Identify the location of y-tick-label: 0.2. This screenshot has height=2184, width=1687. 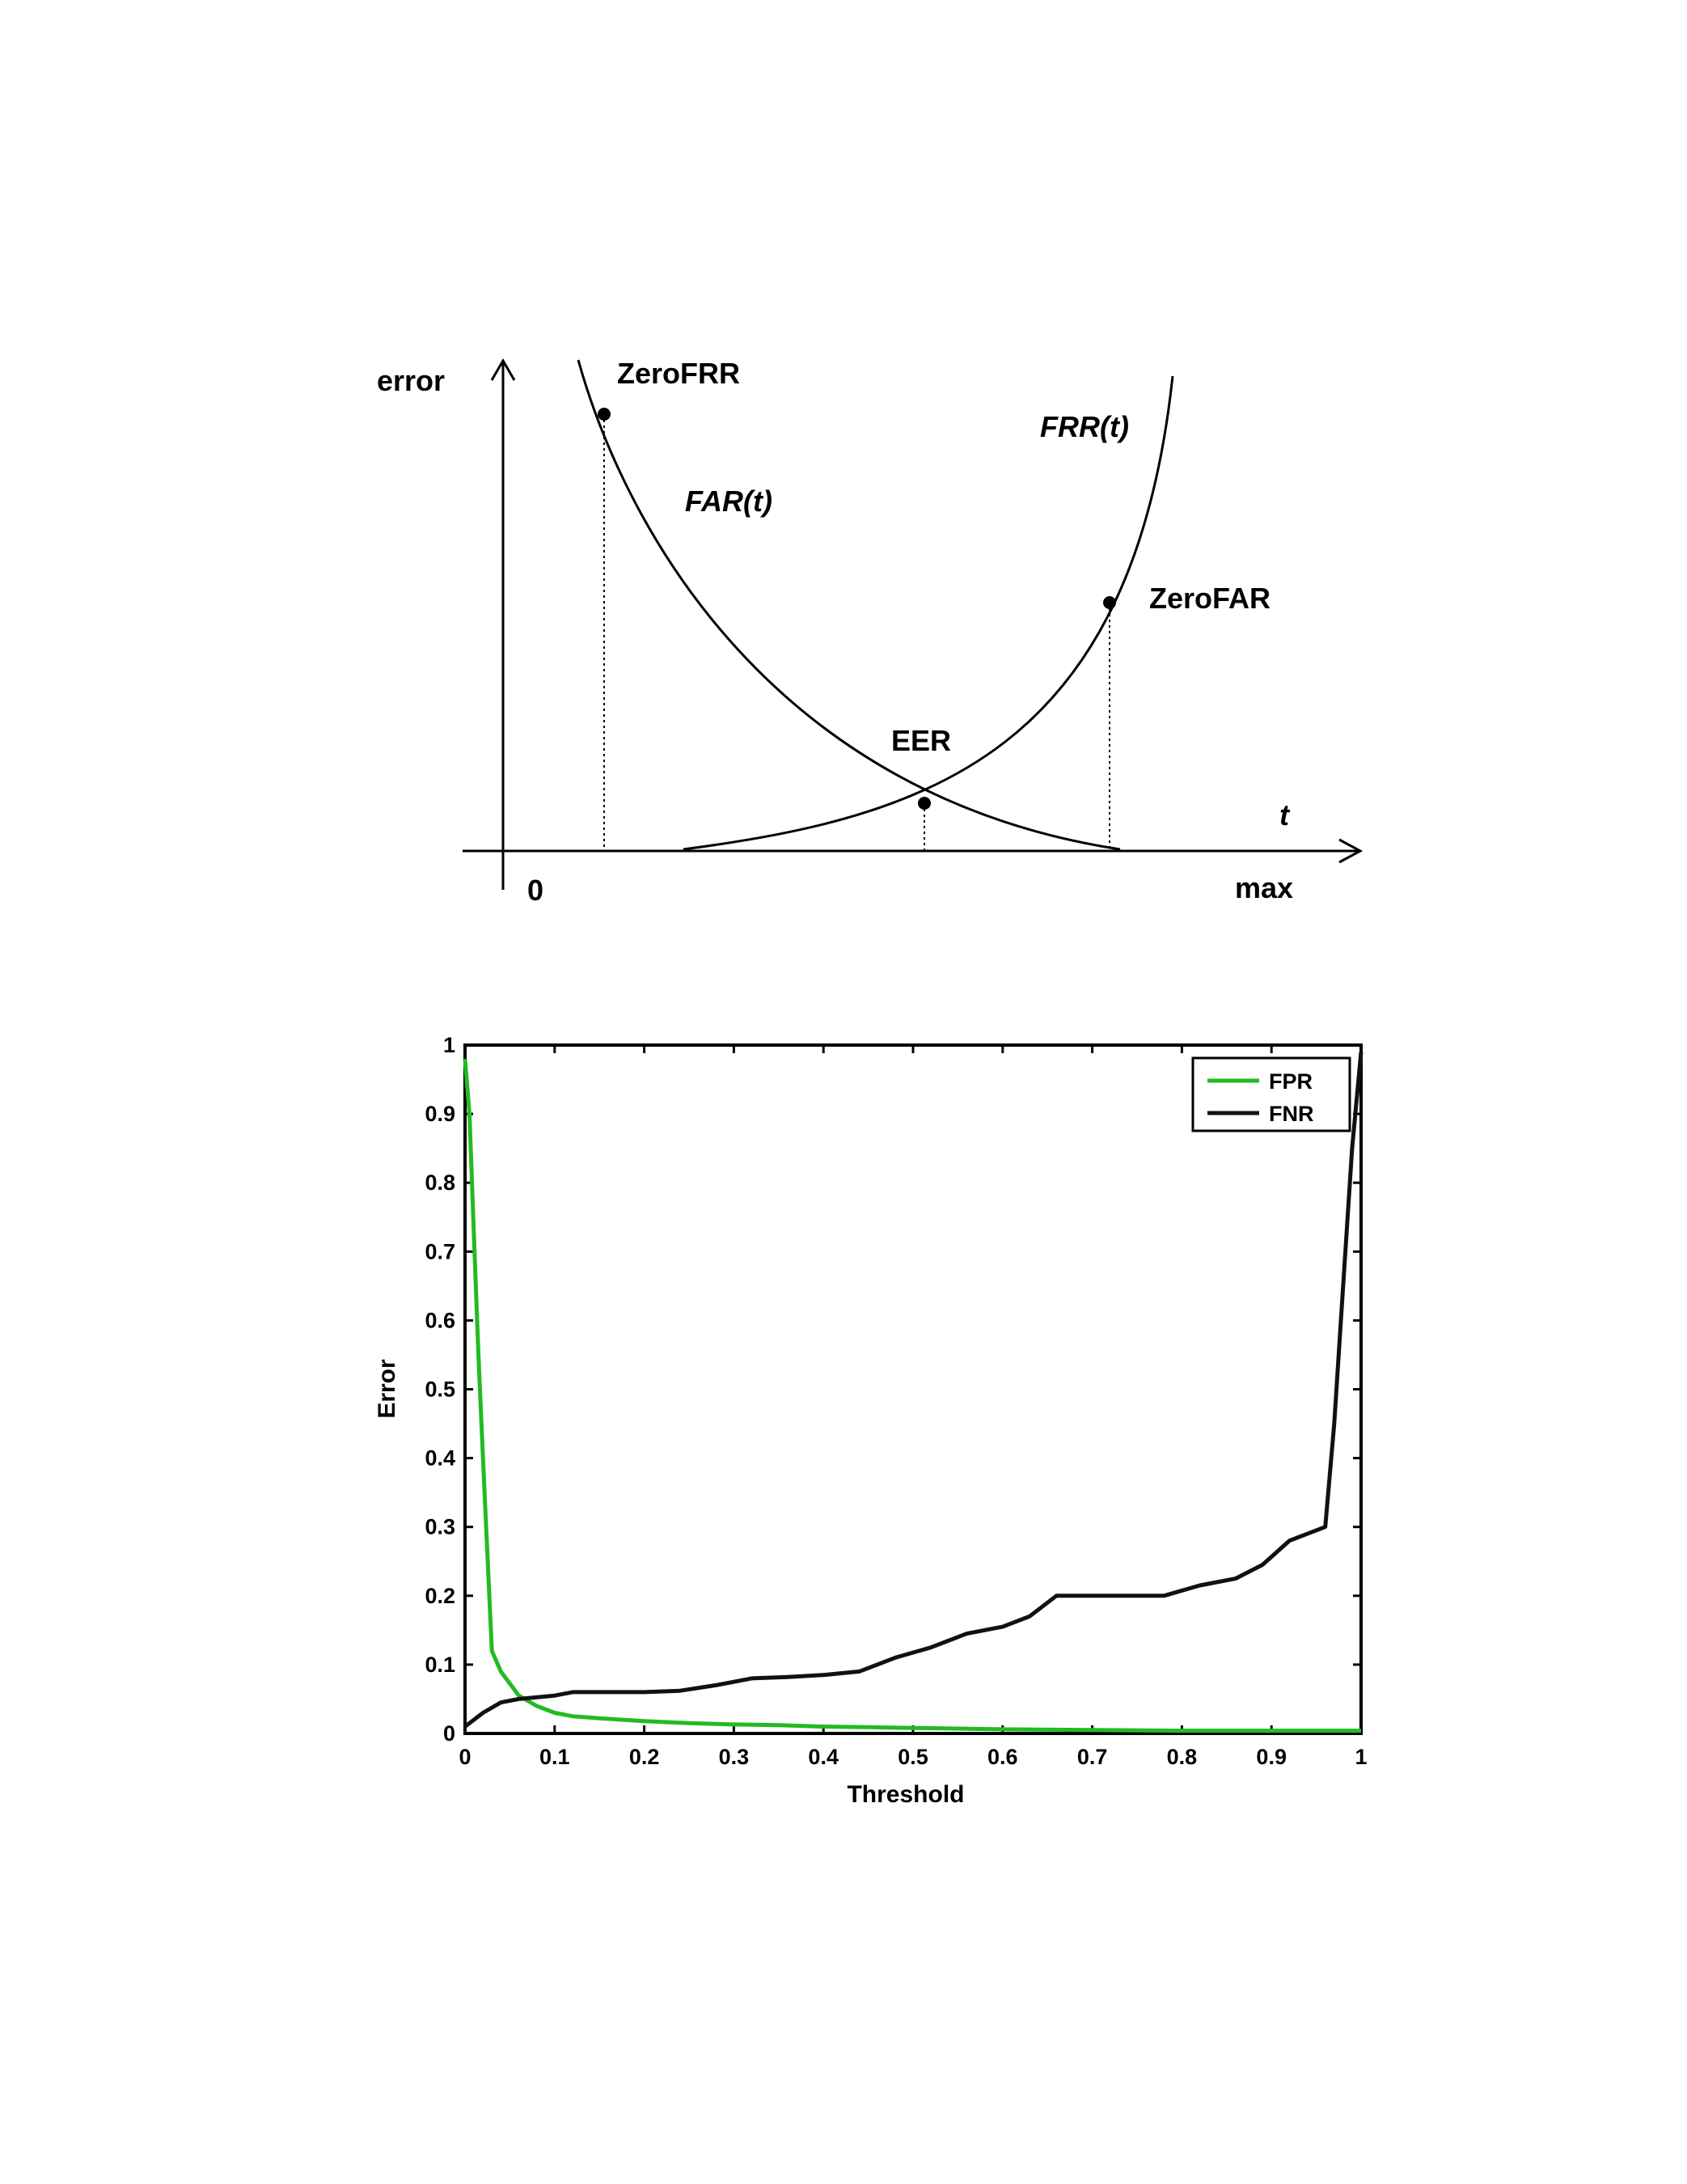
(440, 1596).